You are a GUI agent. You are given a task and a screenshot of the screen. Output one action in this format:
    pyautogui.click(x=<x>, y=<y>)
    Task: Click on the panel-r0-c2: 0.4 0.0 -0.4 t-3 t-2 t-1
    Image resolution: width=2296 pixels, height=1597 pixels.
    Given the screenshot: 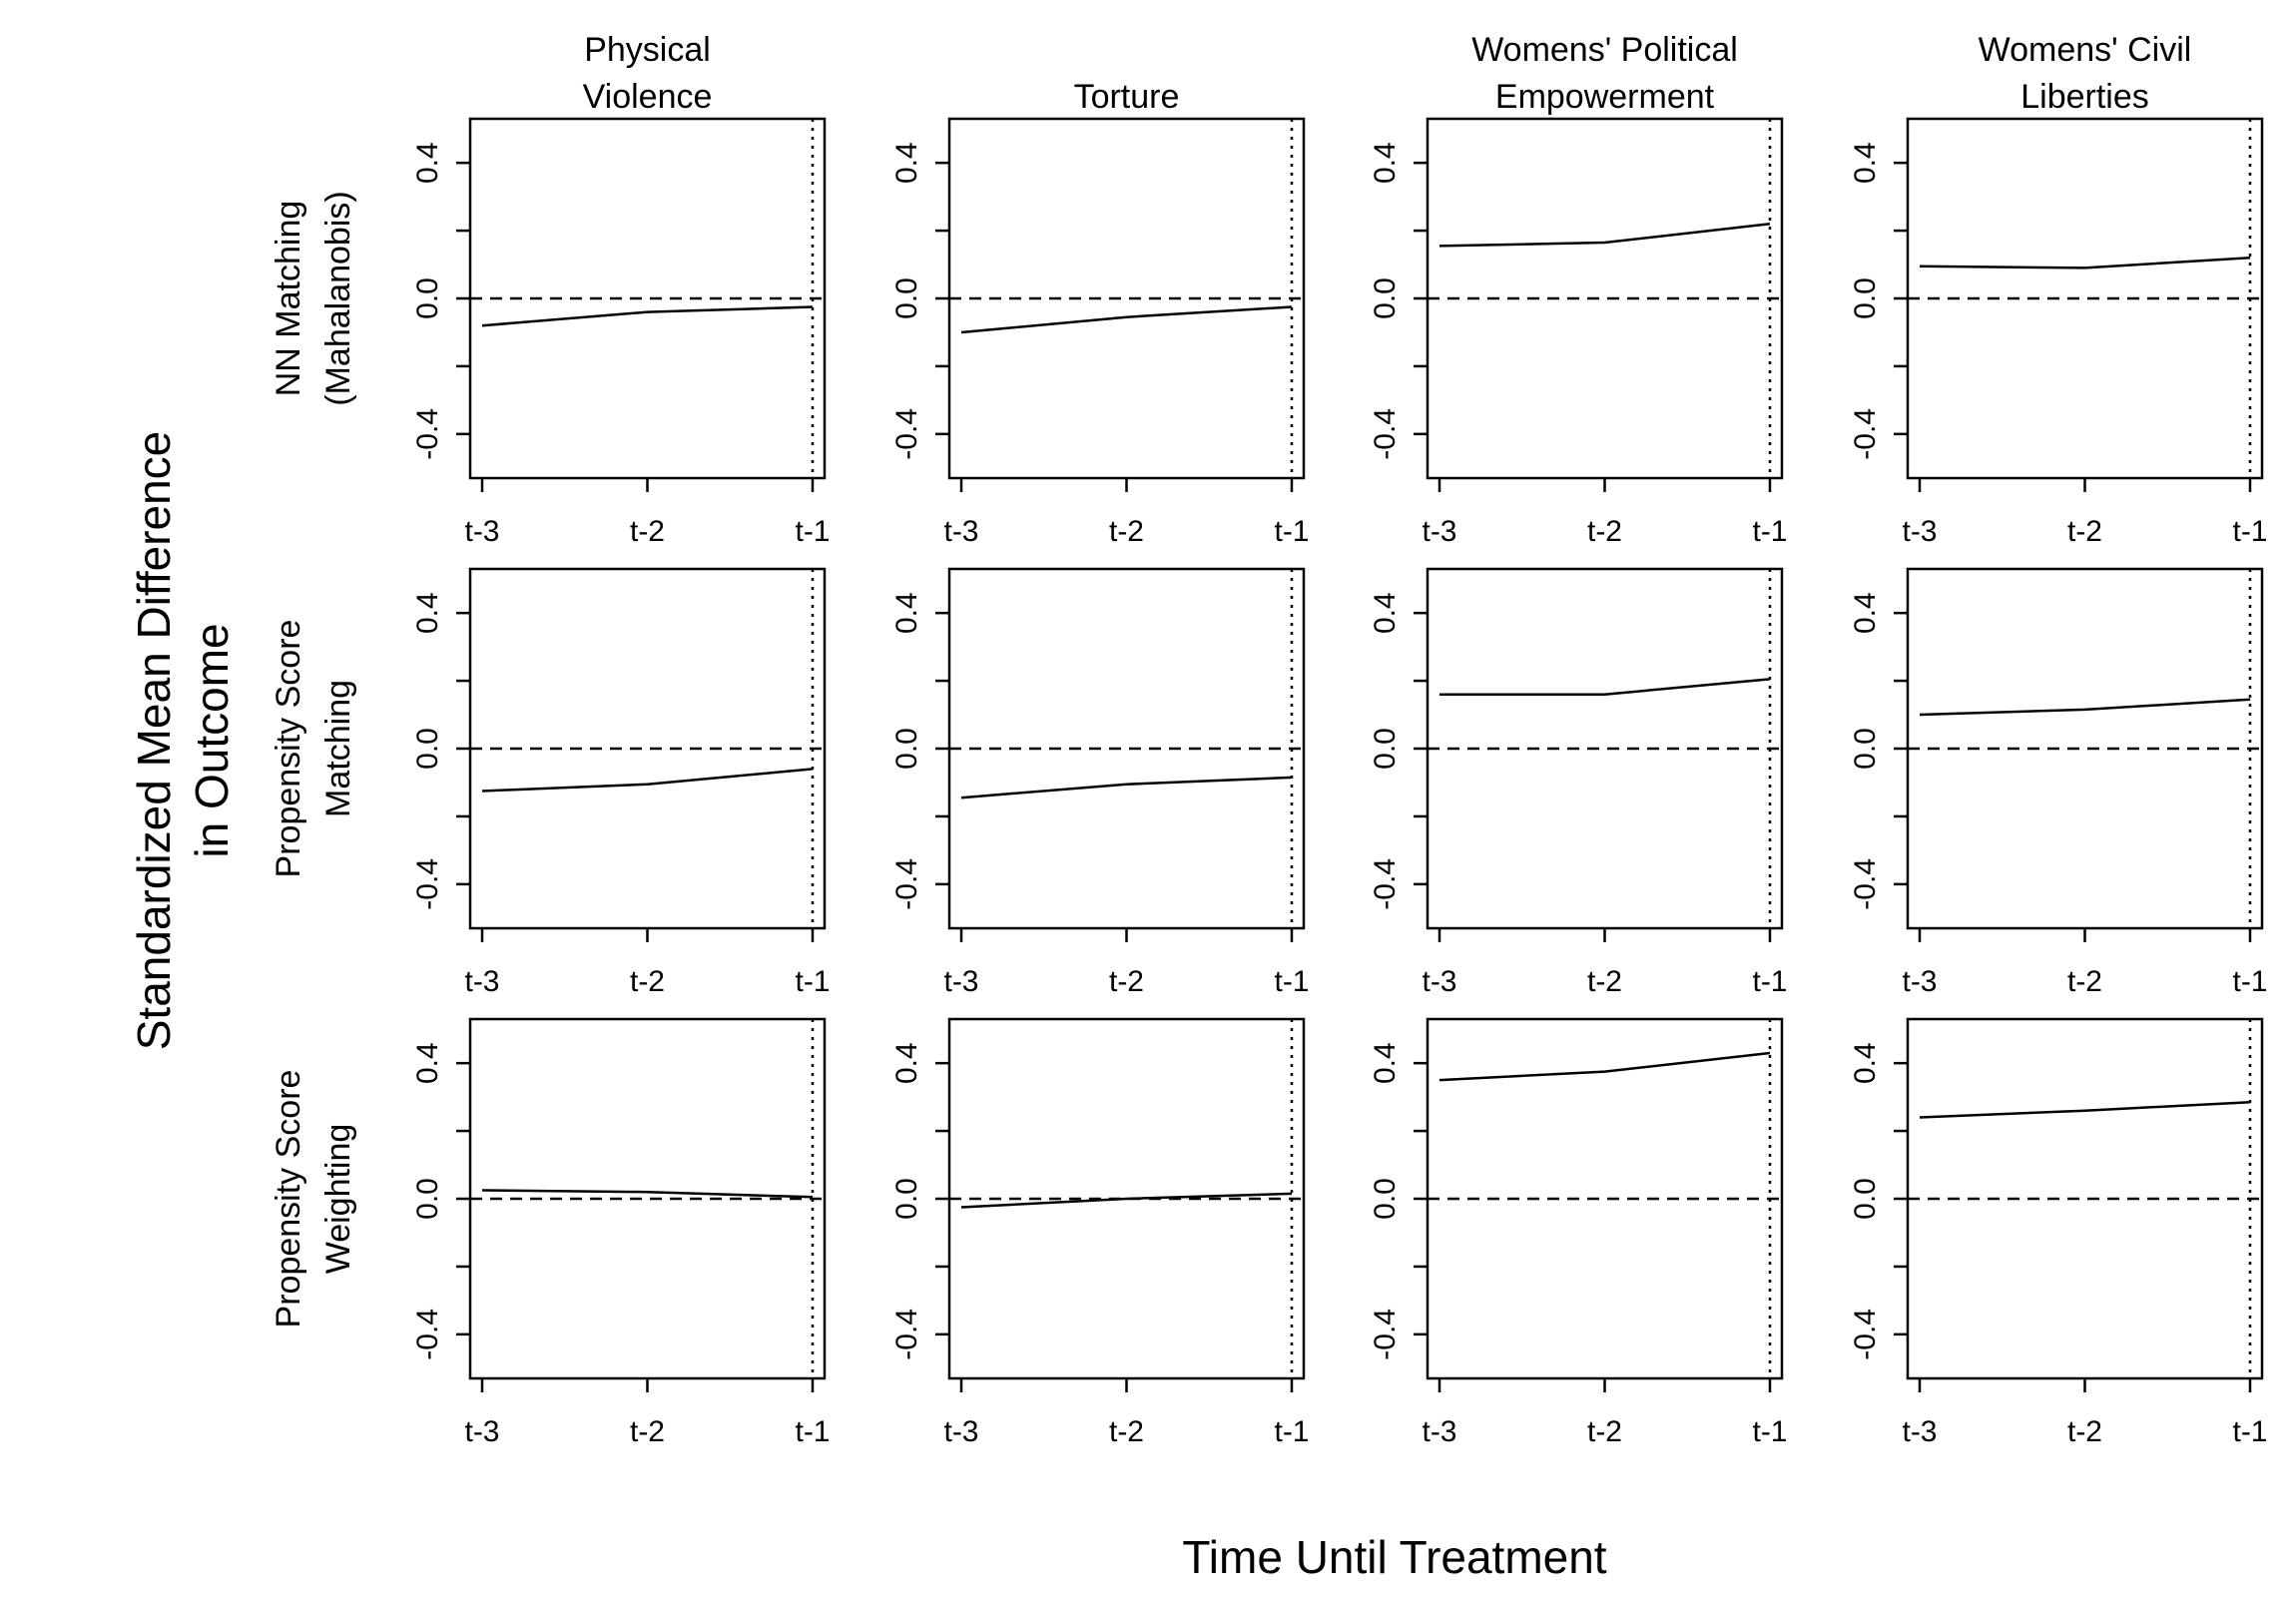 What is the action you would take?
    pyautogui.click(x=1579, y=332)
    